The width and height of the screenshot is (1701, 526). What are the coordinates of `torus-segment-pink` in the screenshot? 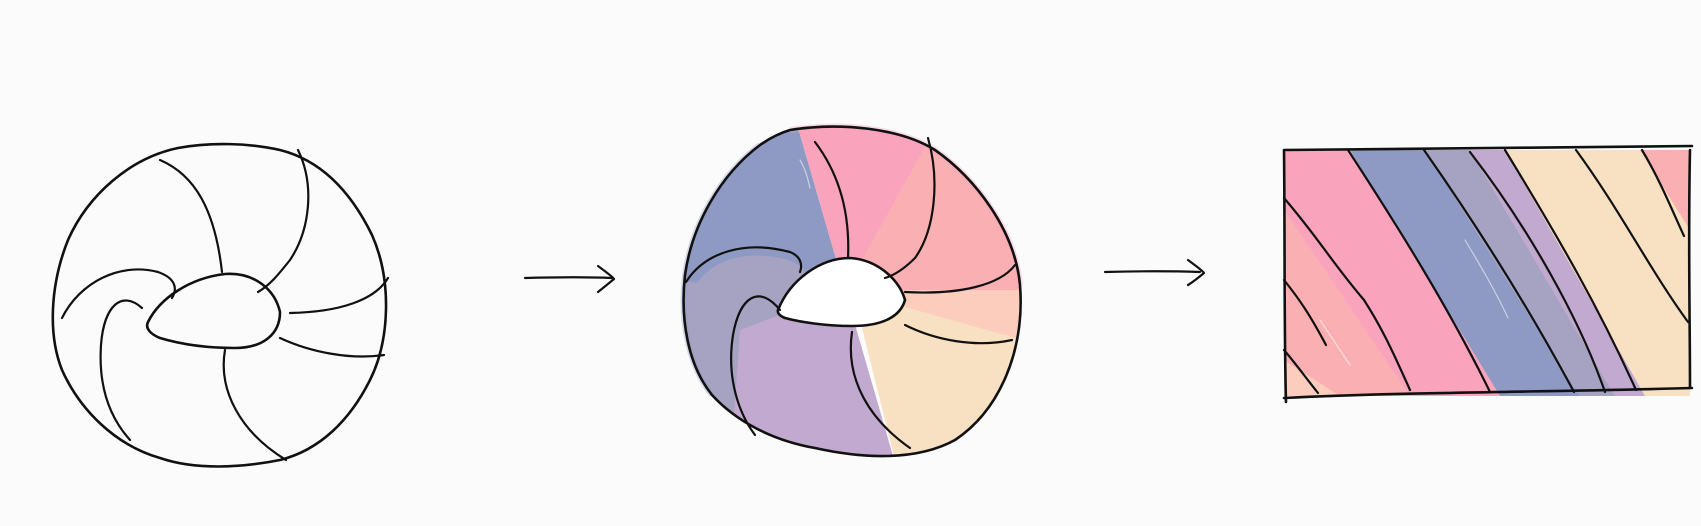 It's located at (865, 208).